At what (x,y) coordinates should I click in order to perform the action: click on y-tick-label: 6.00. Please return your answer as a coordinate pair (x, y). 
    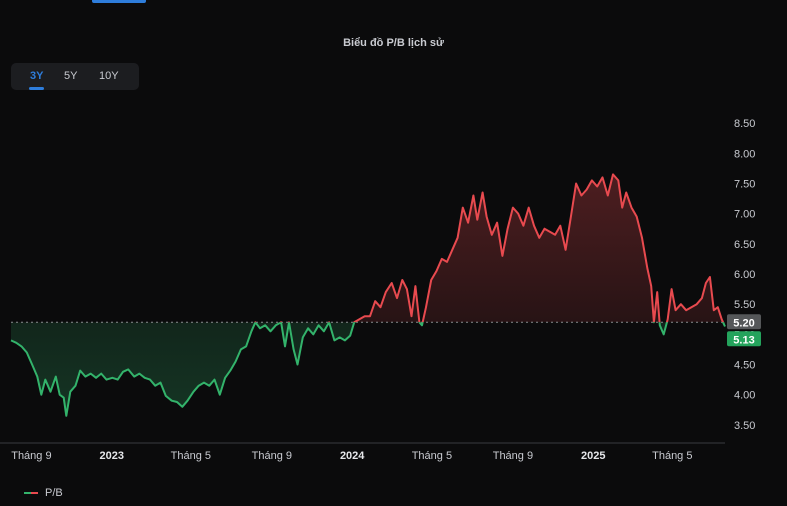
    Looking at the image, I should click on (744, 275).